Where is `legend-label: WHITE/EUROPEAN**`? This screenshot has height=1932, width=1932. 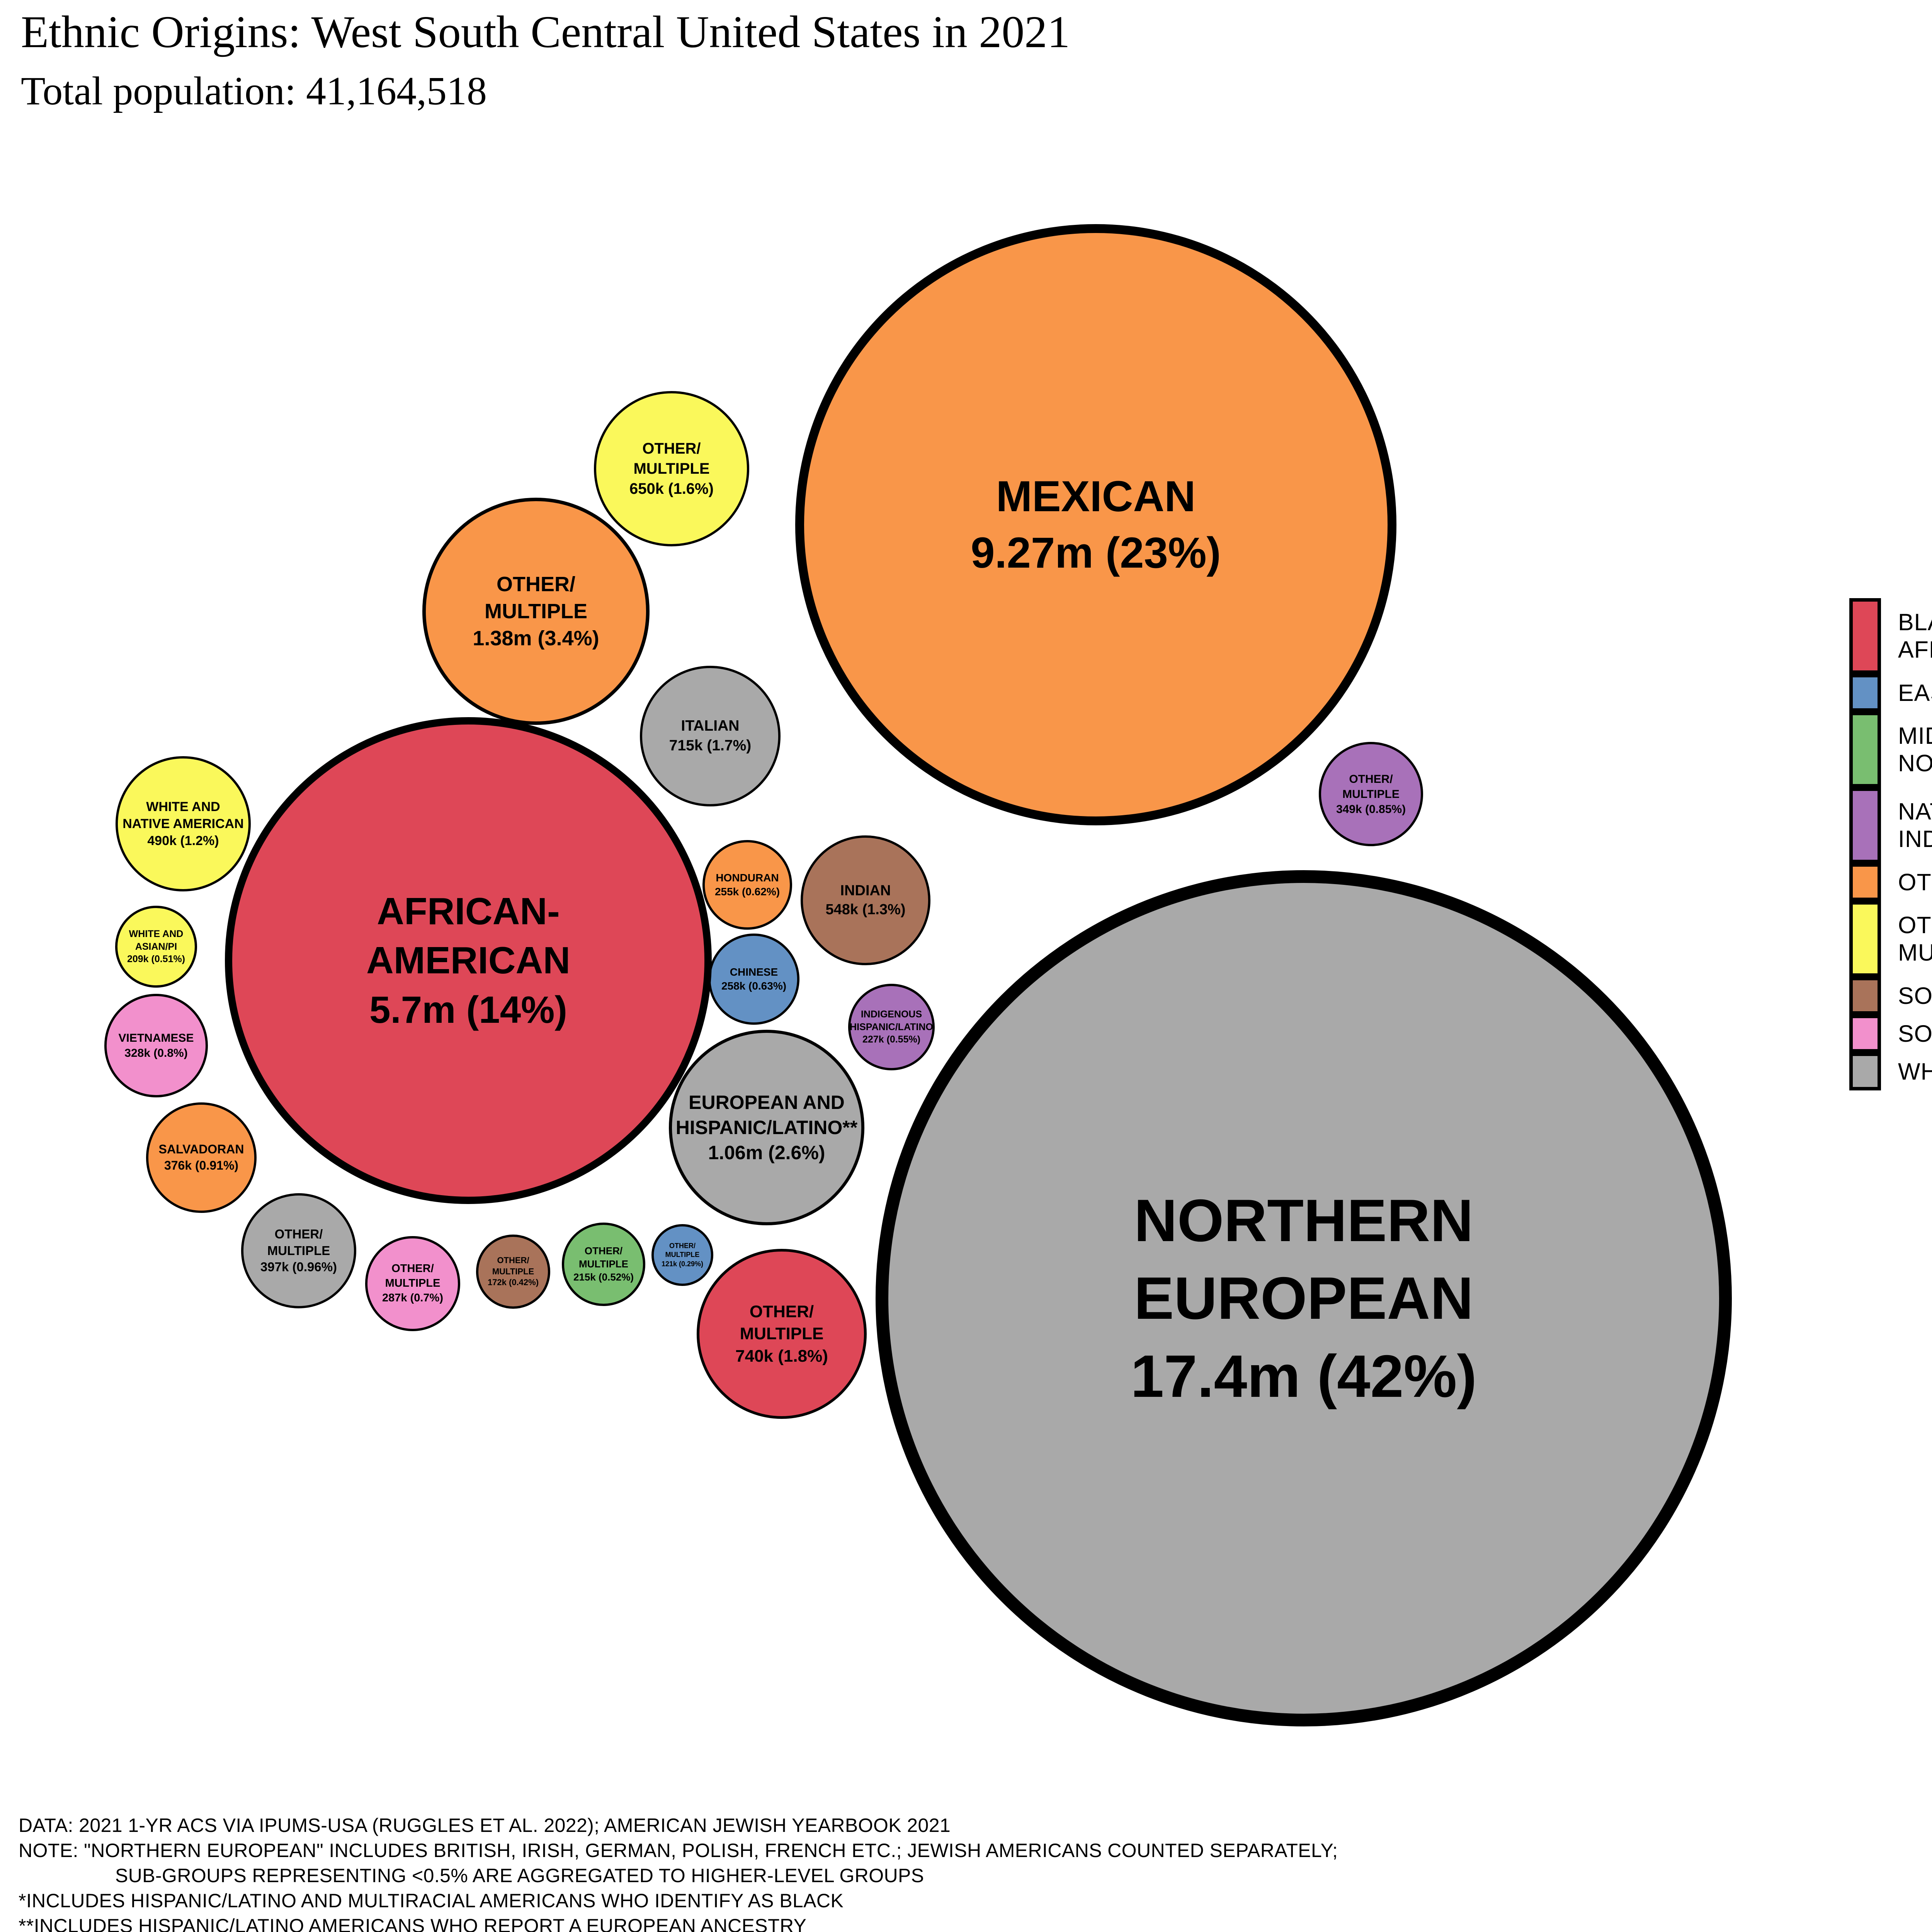 legend-label: WHITE/EUROPEAN** is located at coordinates (1915, 1071).